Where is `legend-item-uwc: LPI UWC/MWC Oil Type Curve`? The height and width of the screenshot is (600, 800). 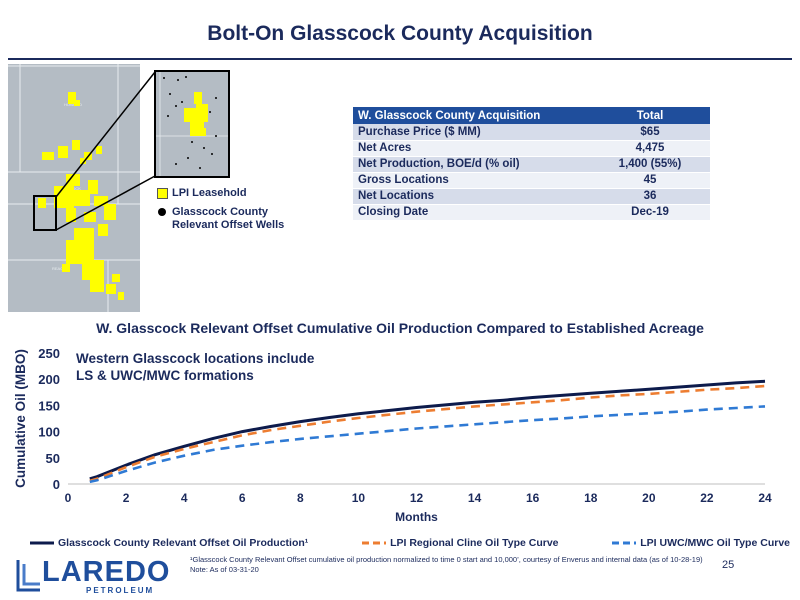 legend-item-uwc: LPI UWC/MWC Oil Type Curve is located at coordinates (701, 543).